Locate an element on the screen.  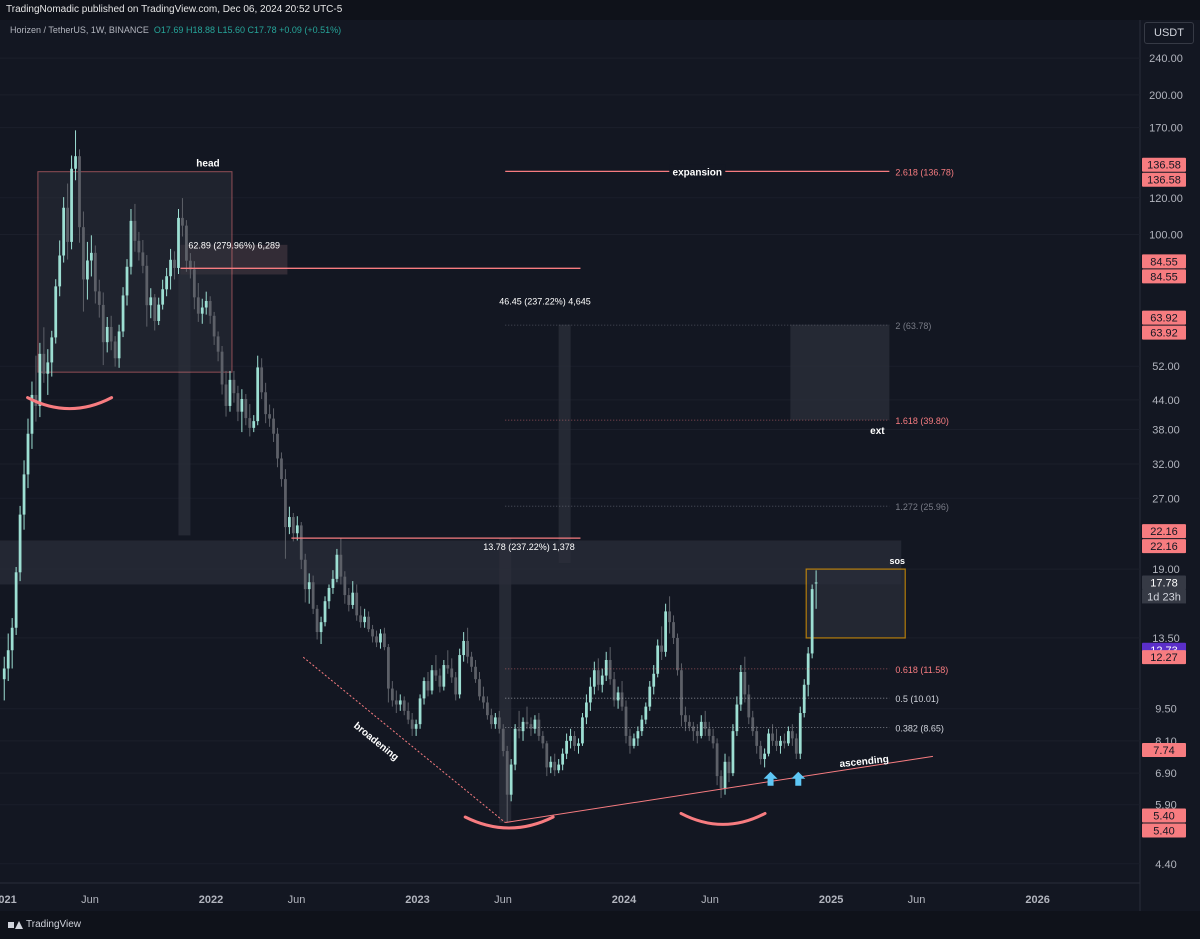
price-tick-label: 6.90 is located at coordinates (1165, 774).